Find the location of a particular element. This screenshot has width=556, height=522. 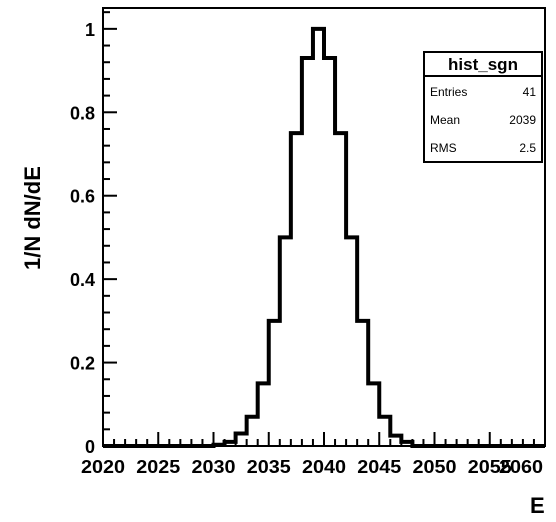

stats-mean-value: 2039 is located at coordinates (522, 120).